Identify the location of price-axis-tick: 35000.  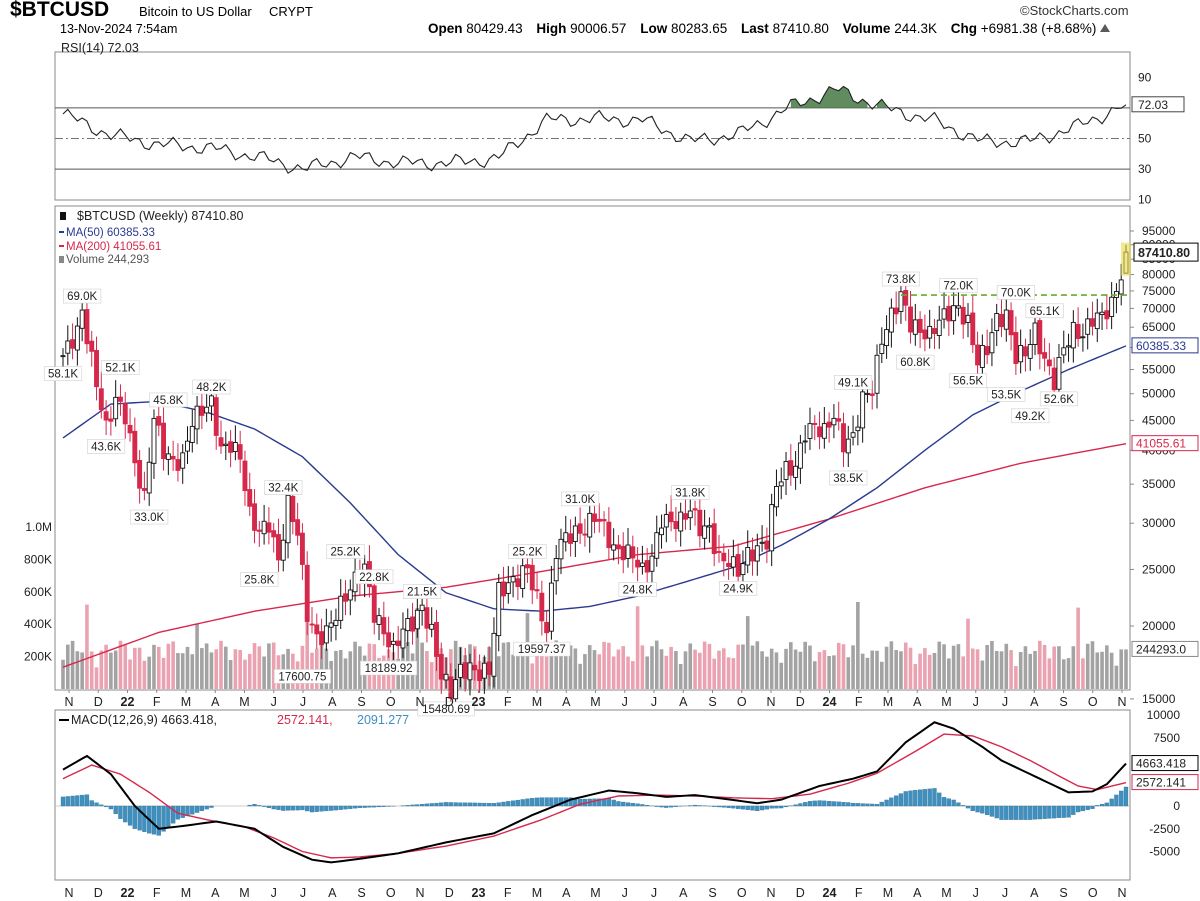
(1159, 484).